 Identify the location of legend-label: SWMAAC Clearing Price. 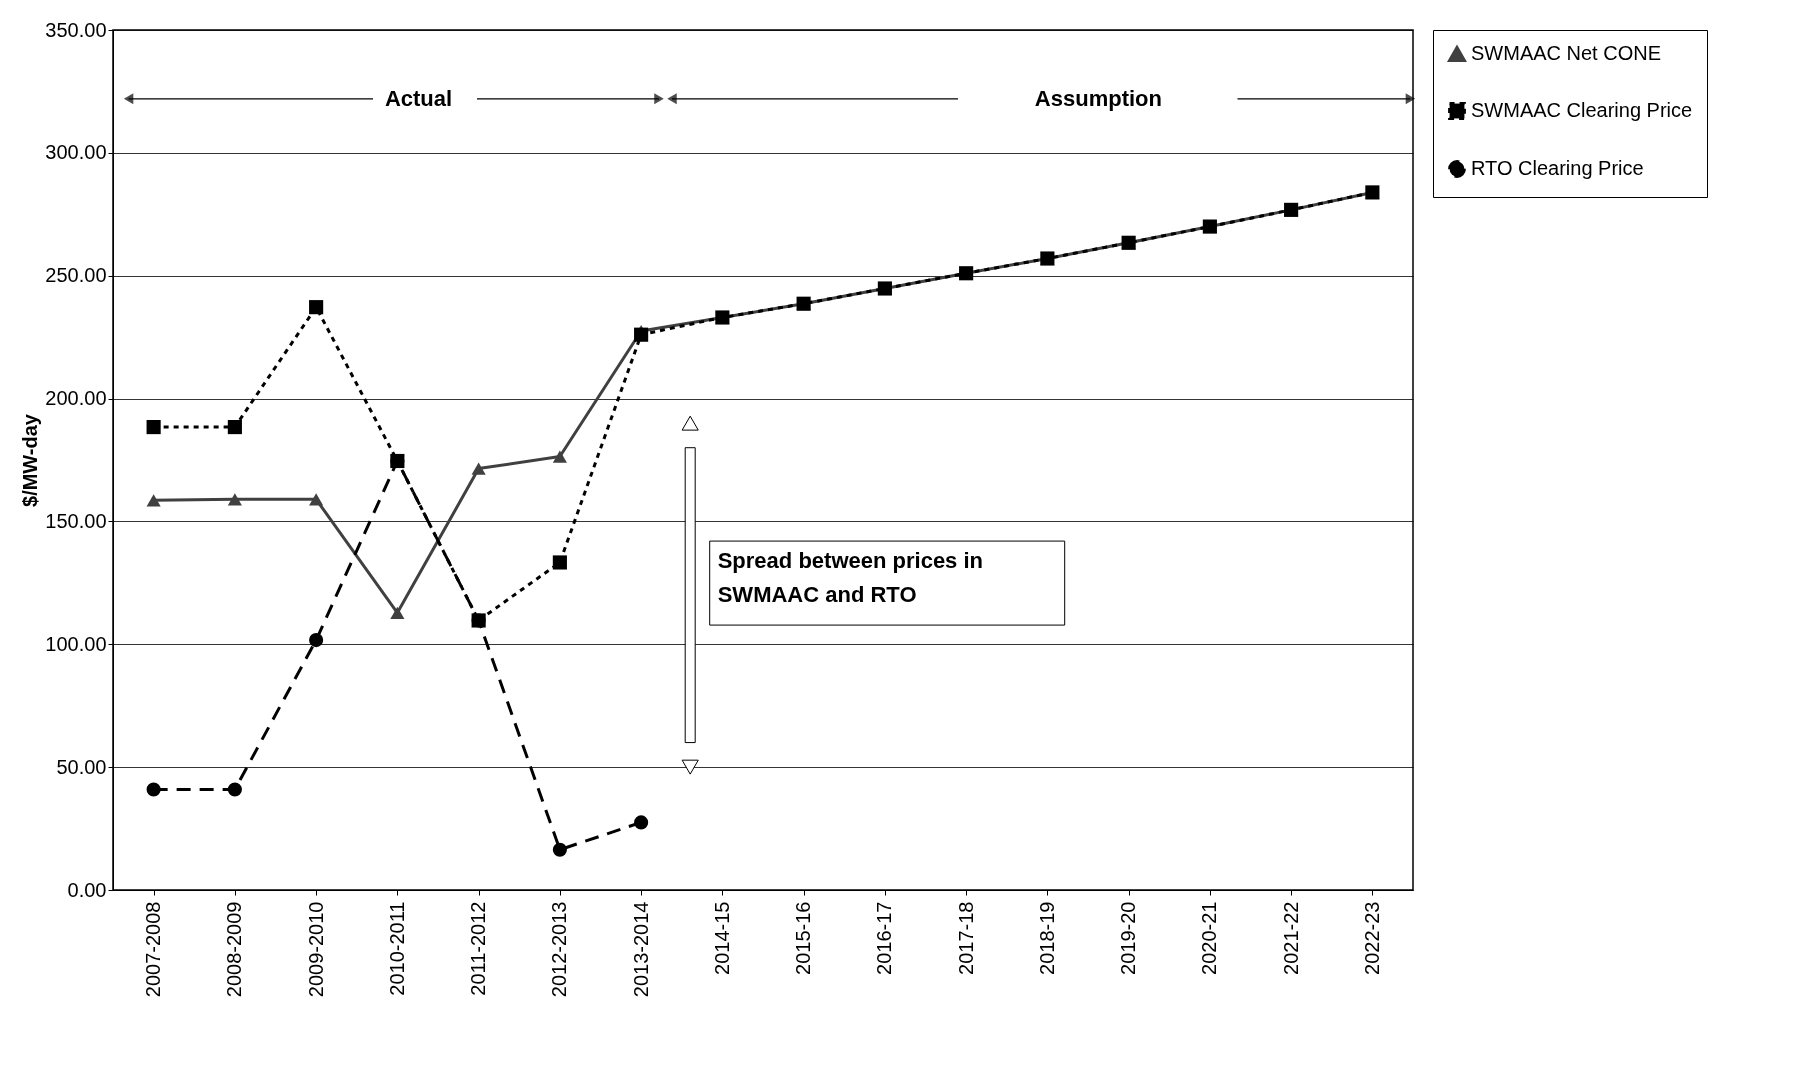
(1582, 110).